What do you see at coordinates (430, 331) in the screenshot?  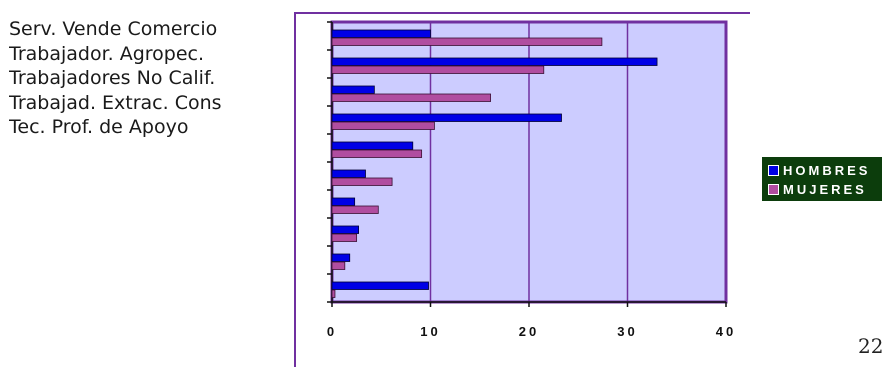 I see `x-tick-label: 10` at bounding box center [430, 331].